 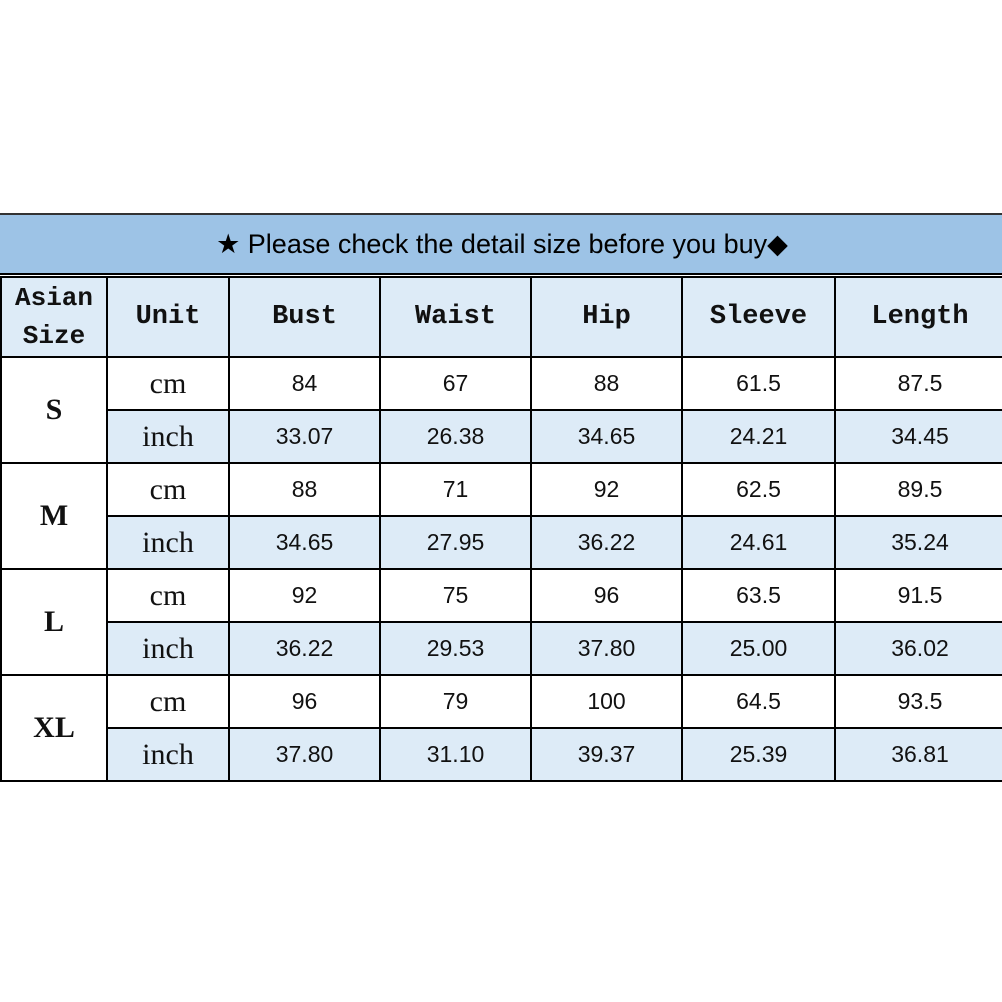 What do you see at coordinates (304, 317) in the screenshot?
I see `header-bust: Bust` at bounding box center [304, 317].